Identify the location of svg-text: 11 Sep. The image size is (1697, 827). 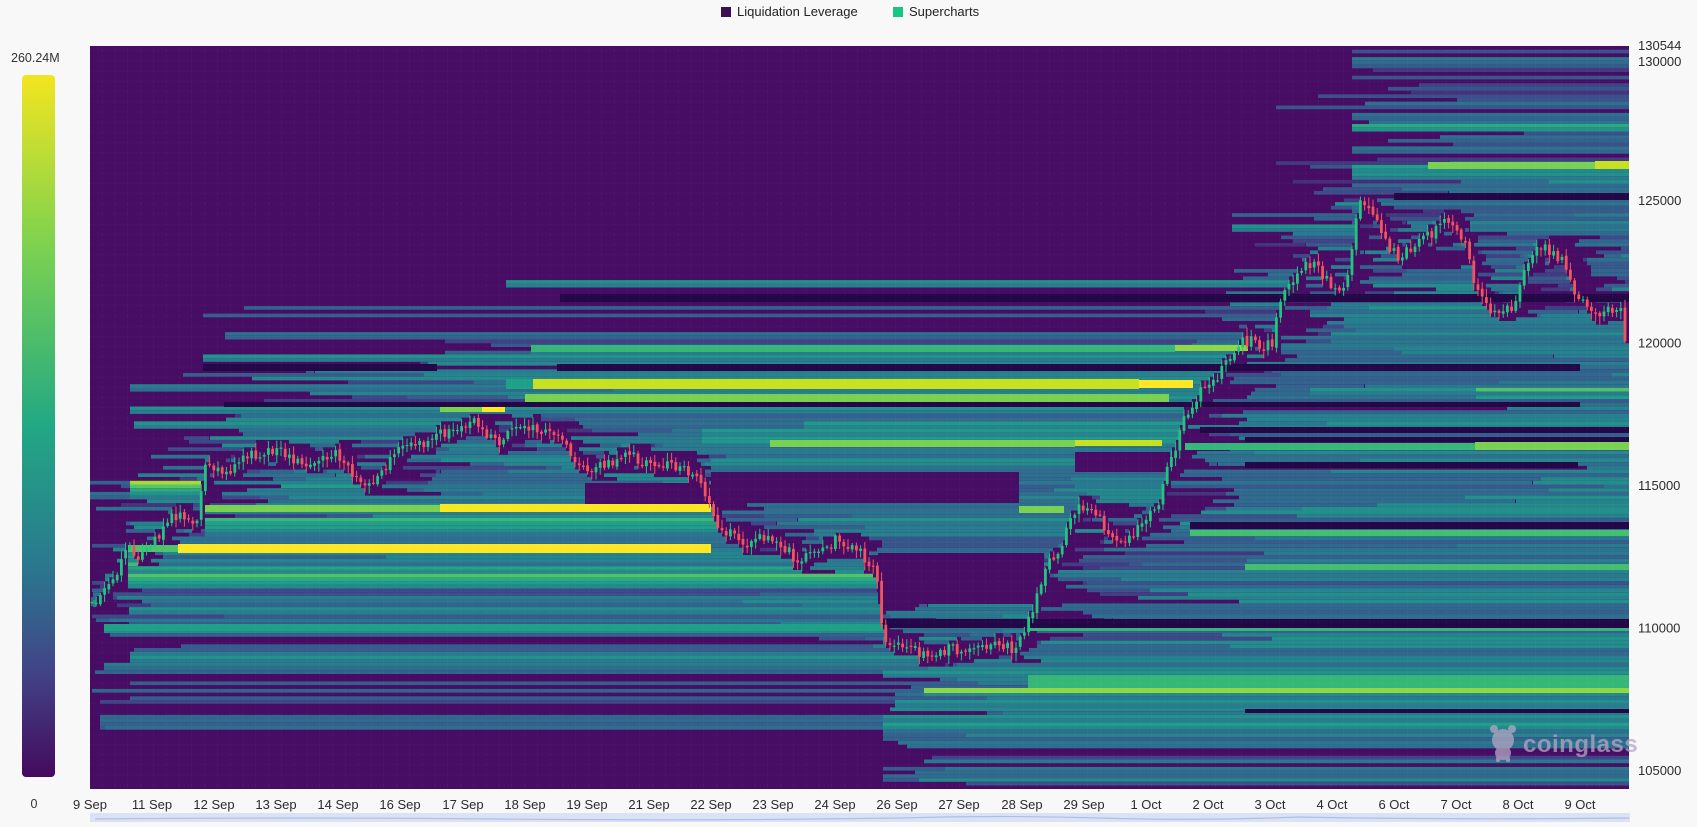
(152, 804).